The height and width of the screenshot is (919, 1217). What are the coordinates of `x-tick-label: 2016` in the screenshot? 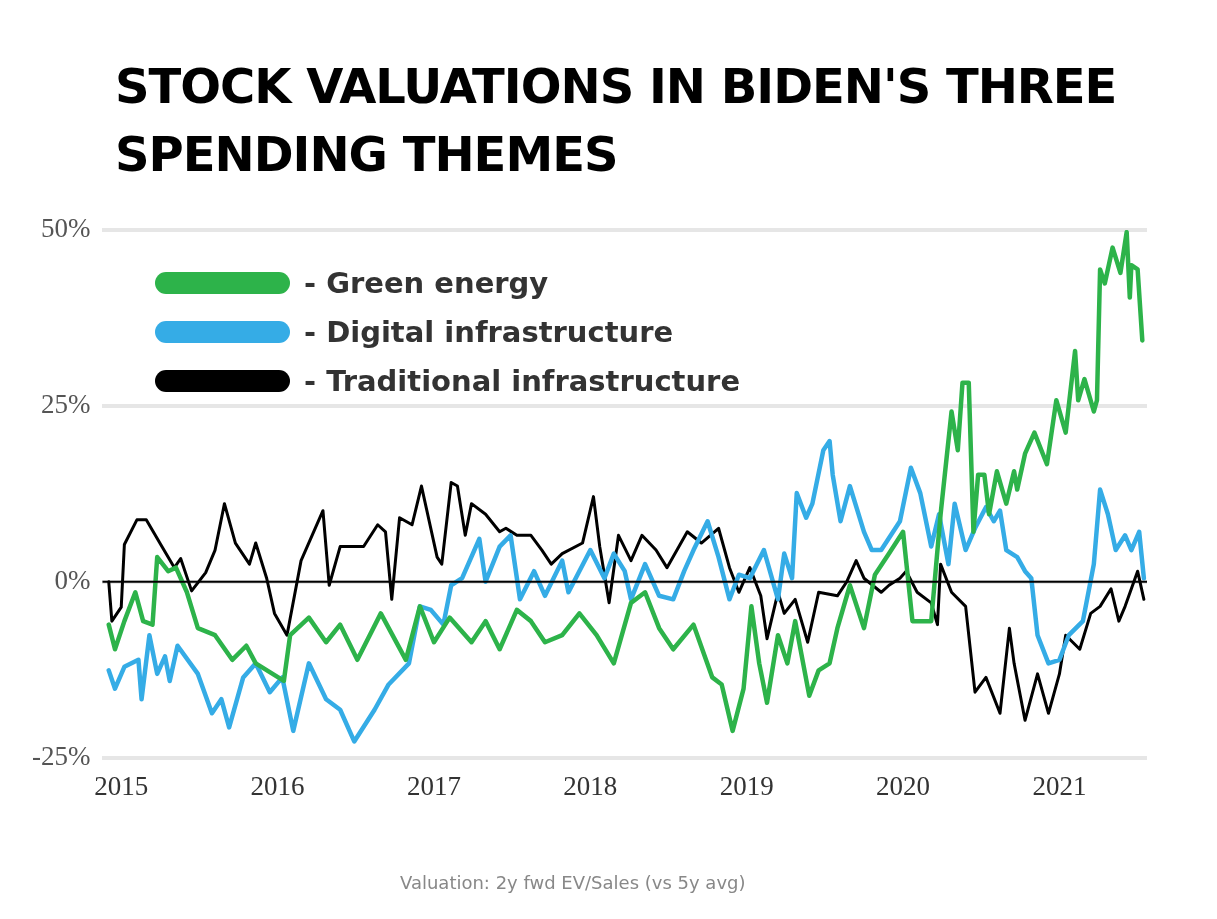 It's located at (277, 785).